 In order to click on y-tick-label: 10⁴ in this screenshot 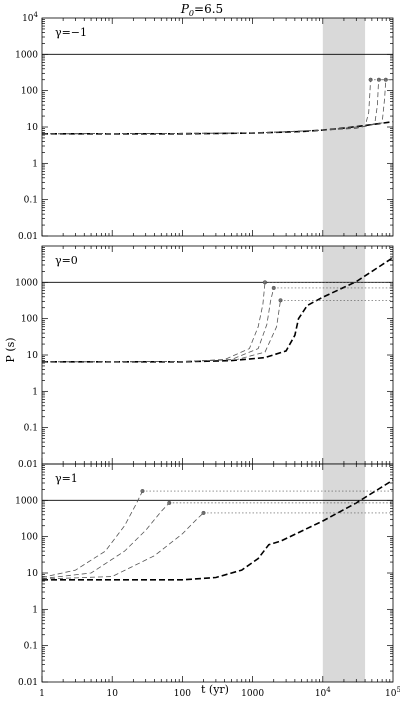, I will do `click(30, 17)`.